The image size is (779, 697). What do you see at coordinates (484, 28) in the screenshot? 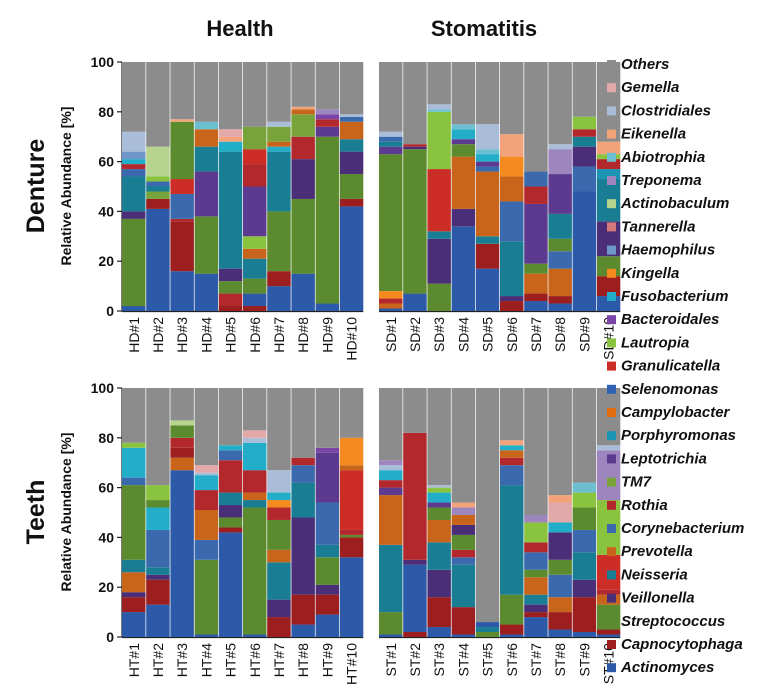
I see `column-title-stomatitis: Stomatitis` at bounding box center [484, 28].